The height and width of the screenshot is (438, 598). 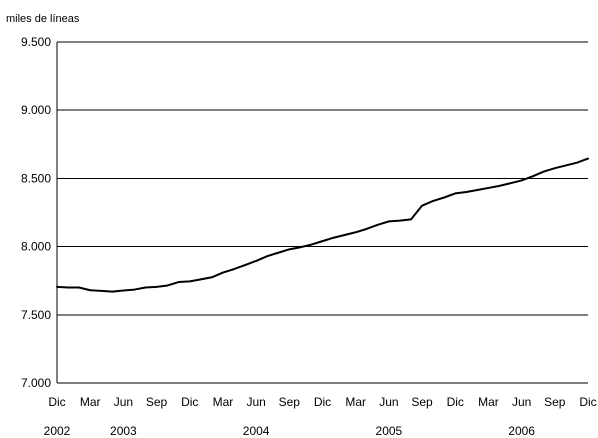 I want to click on y-tick-label: 9.000, so click(x=36, y=110).